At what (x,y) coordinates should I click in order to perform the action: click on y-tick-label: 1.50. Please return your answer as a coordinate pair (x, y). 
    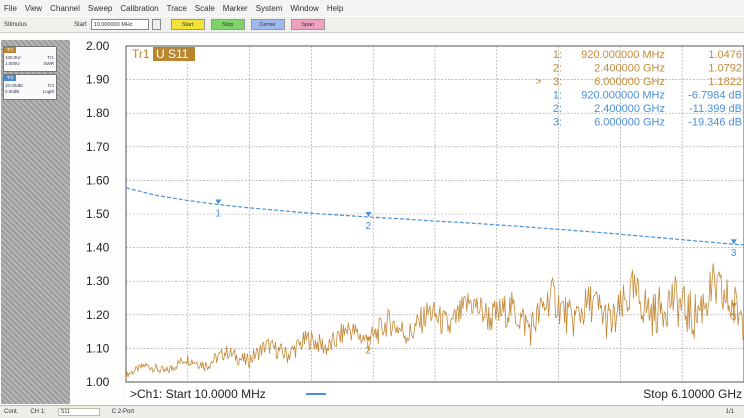
    Looking at the image, I should click on (98, 214).